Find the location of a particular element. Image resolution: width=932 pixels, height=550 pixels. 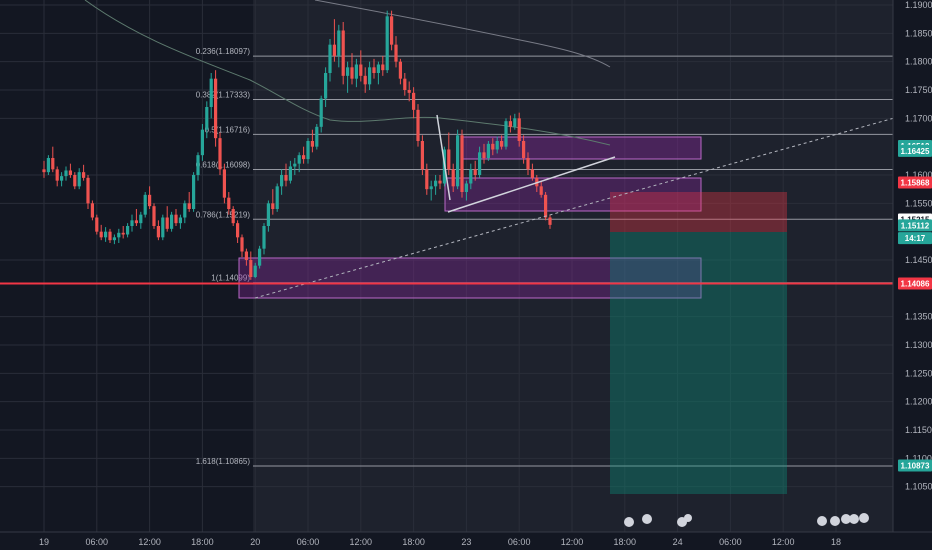

trendline-short is located at coordinates (443, 157).